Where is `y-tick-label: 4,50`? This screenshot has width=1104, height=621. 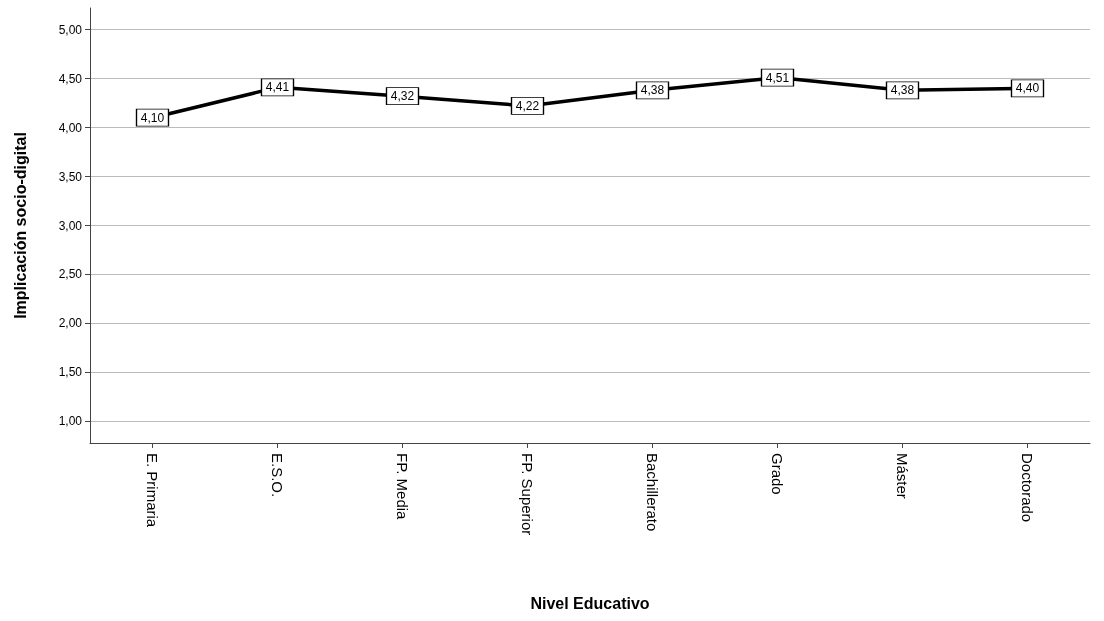
y-tick-label: 4,50 is located at coordinates (70, 78).